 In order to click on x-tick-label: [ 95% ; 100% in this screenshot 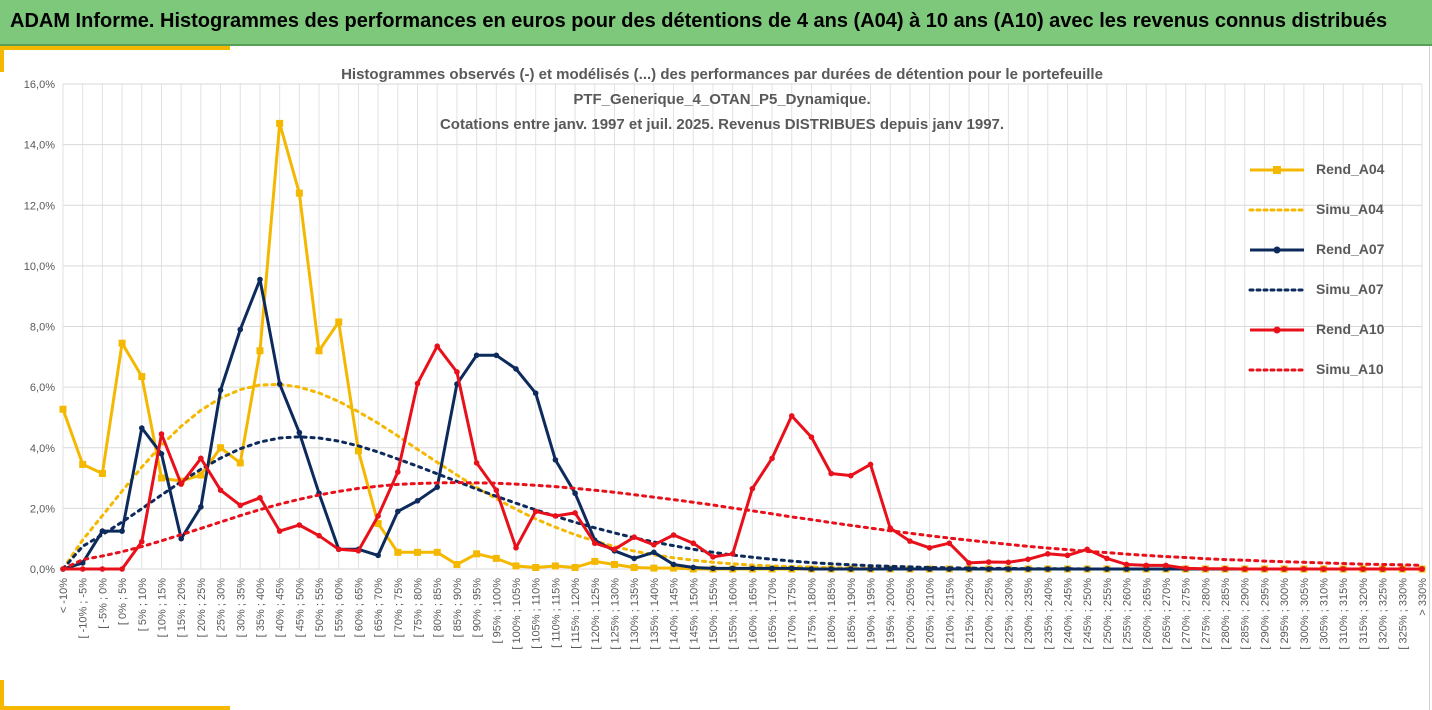, I will do `click(497, 611)`.